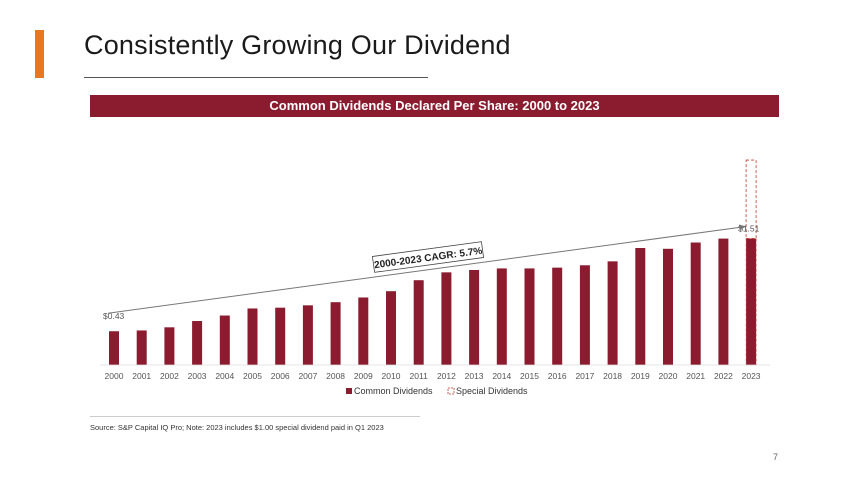 The width and height of the screenshot is (850, 478). I want to click on bar-common-2020, so click(668, 306).